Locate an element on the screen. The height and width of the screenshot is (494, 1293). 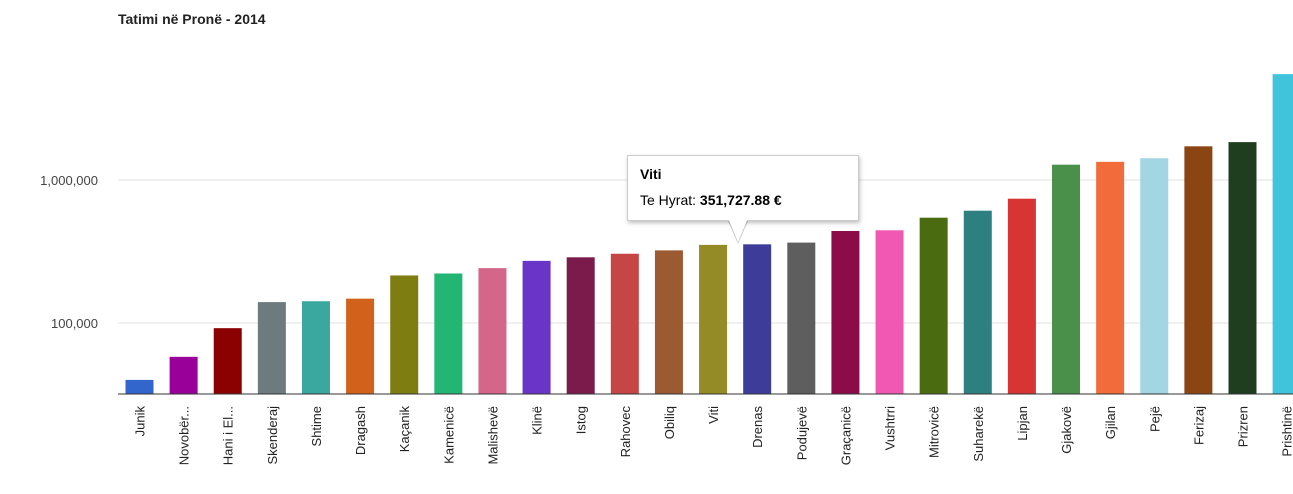
category-label: Graçanicë is located at coordinates (845, 435).